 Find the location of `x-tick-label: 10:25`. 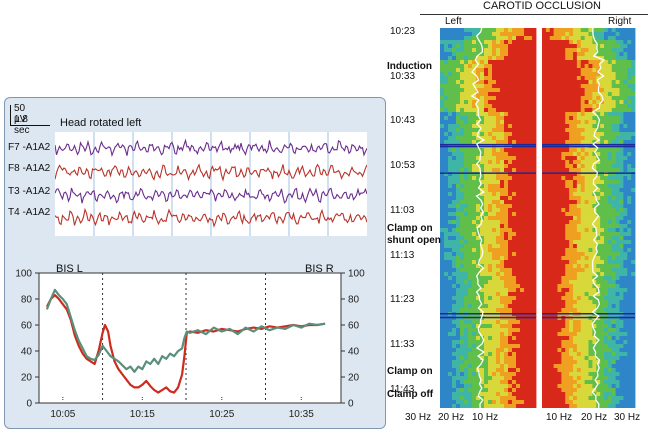

x-tick-label: 10:25 is located at coordinates (221, 414).